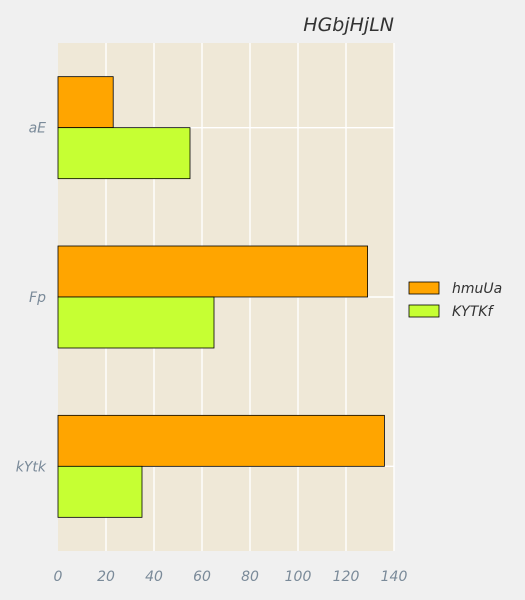 The image size is (525, 600). I want to click on legend-label-KYTKf: KYTKf, so click(473, 312).